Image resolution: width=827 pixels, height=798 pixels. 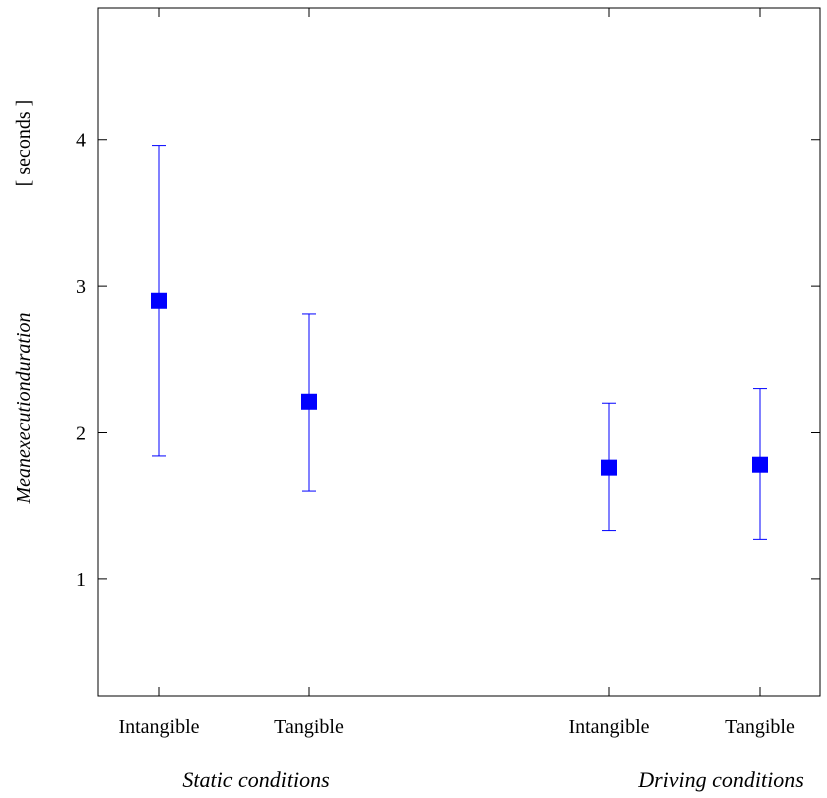 I want to click on group-label-driving: Driving conditions, so click(x=720, y=779).